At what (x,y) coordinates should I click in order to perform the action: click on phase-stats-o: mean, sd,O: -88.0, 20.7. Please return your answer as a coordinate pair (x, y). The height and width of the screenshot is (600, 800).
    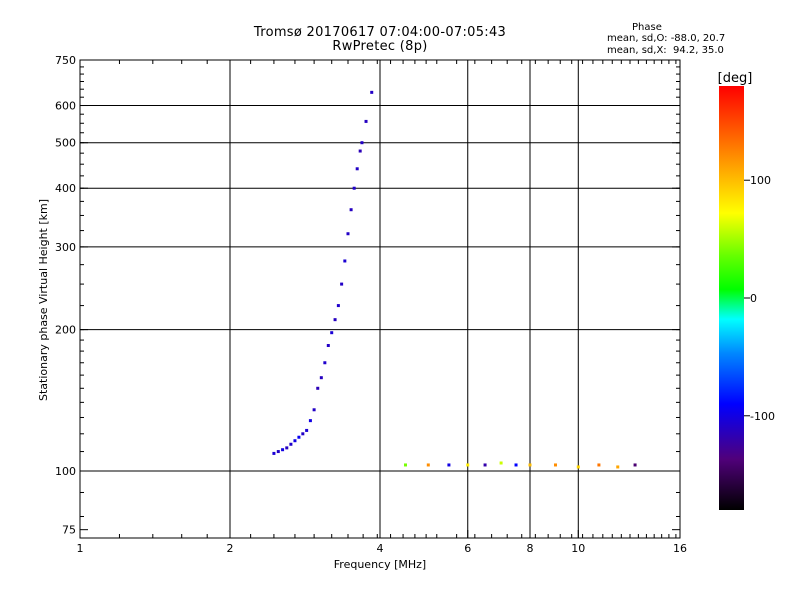
    Looking at the image, I should click on (666, 38).